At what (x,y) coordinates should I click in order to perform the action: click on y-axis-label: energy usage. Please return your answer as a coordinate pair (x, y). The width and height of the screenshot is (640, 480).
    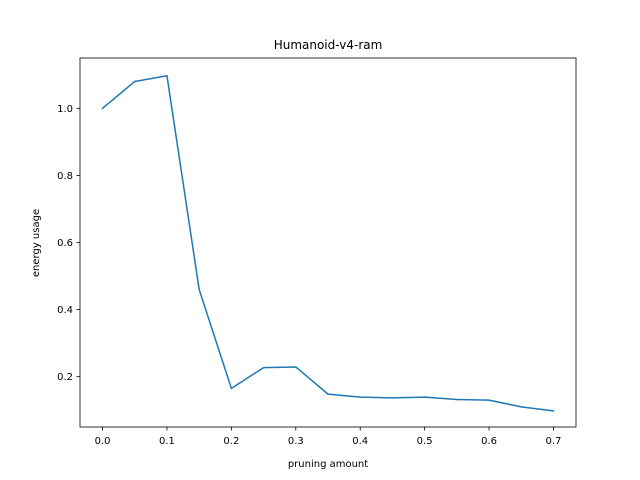
    Looking at the image, I should click on (36, 243).